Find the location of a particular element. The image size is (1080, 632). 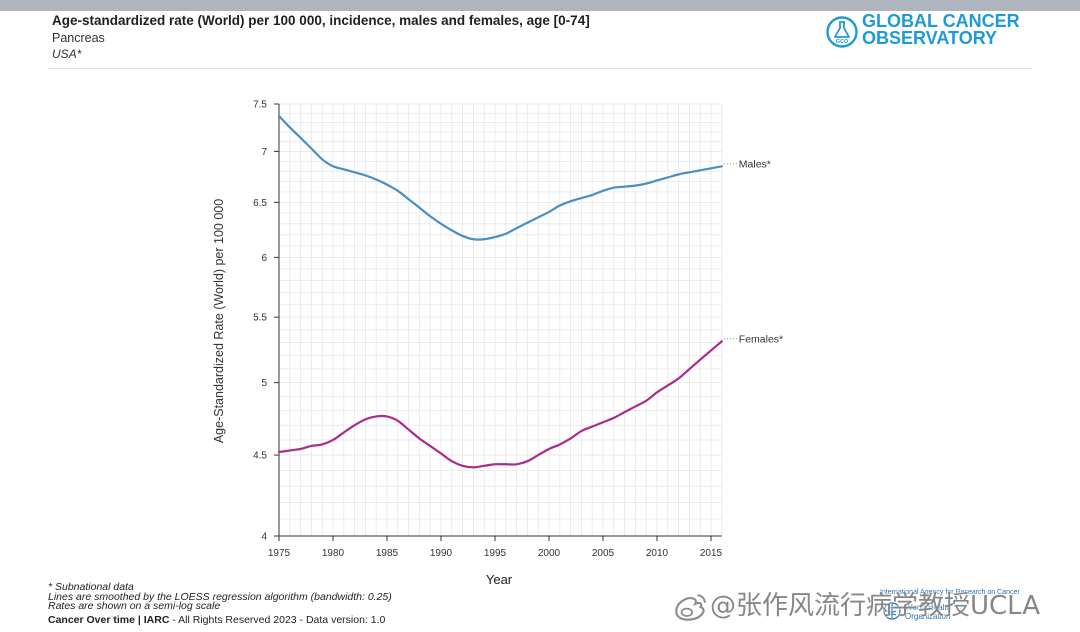

who-name-line1: World Health is located at coordinates (928, 607).